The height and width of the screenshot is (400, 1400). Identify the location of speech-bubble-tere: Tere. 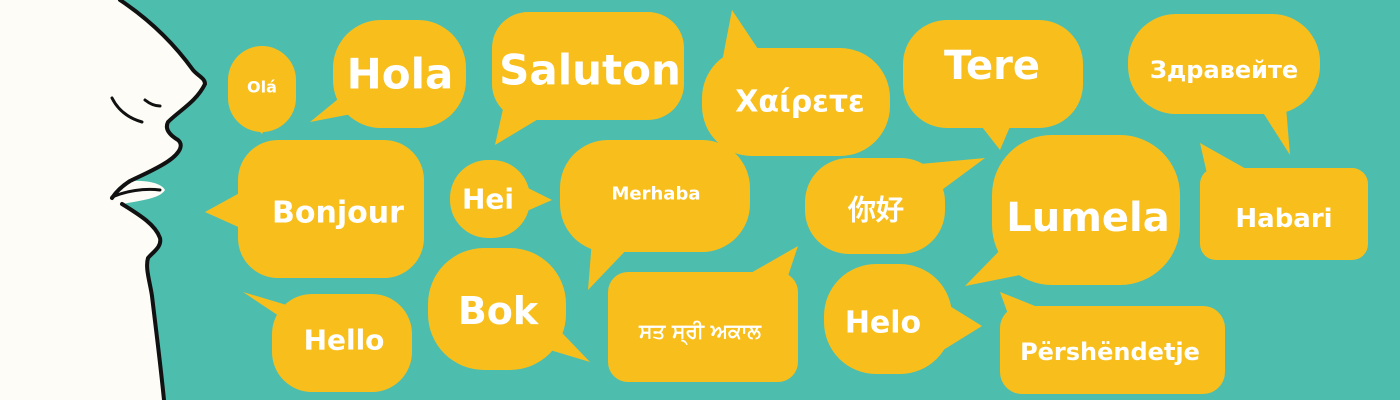
(993, 85).